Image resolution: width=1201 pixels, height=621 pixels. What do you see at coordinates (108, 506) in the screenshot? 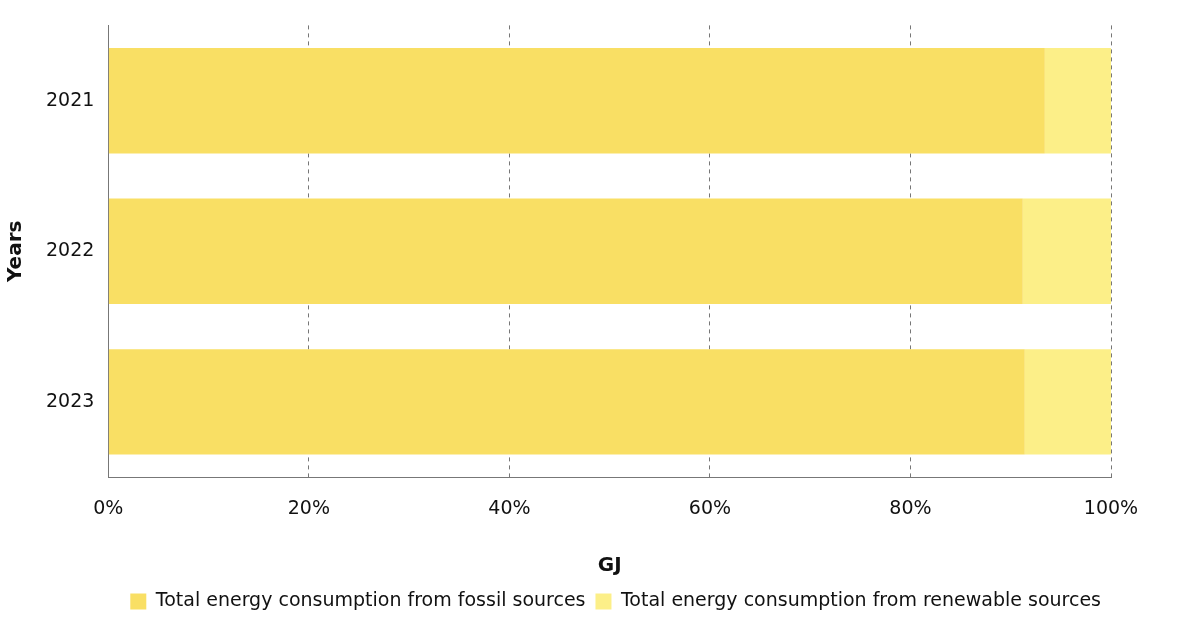
I see `x-tick-label: 0%` at bounding box center [108, 506].